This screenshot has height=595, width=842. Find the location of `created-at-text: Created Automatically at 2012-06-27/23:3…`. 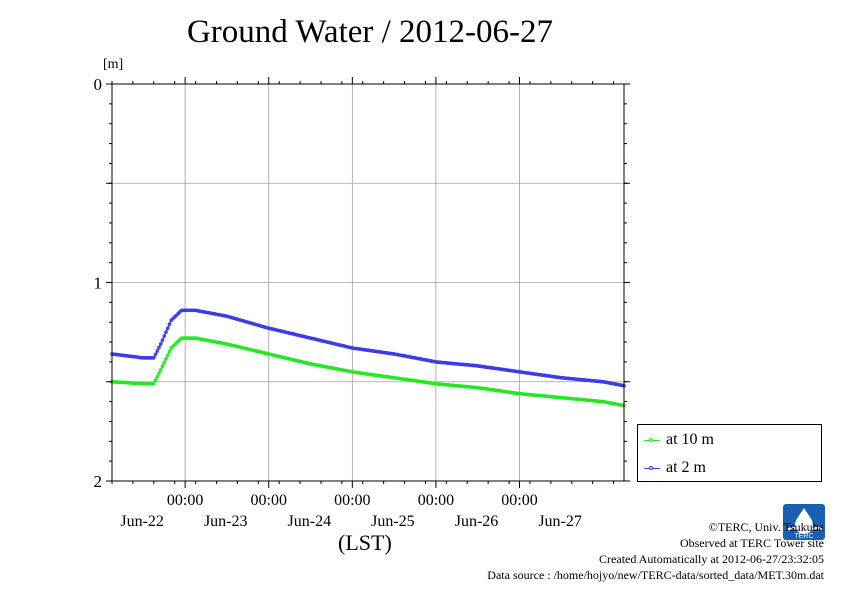

created-at-text: Created Automatically at 2012-06-27/23:3… is located at coordinates (711, 559).